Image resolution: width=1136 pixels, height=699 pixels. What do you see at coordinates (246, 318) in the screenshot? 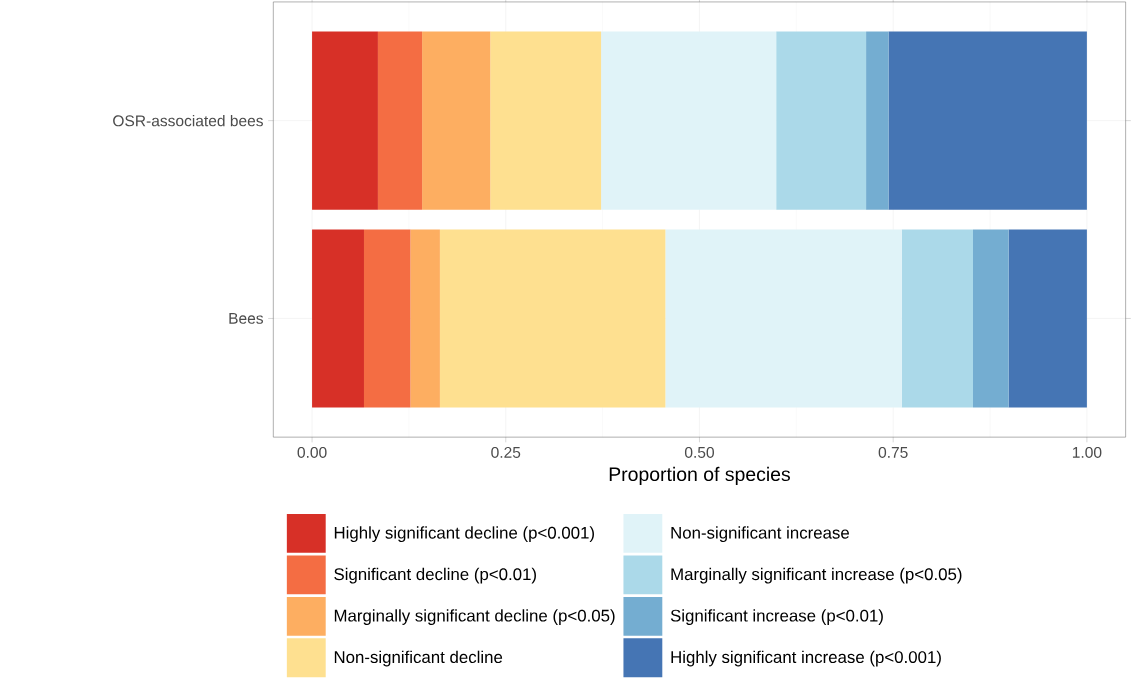
I see `y-tick-label: Bees` at bounding box center [246, 318].